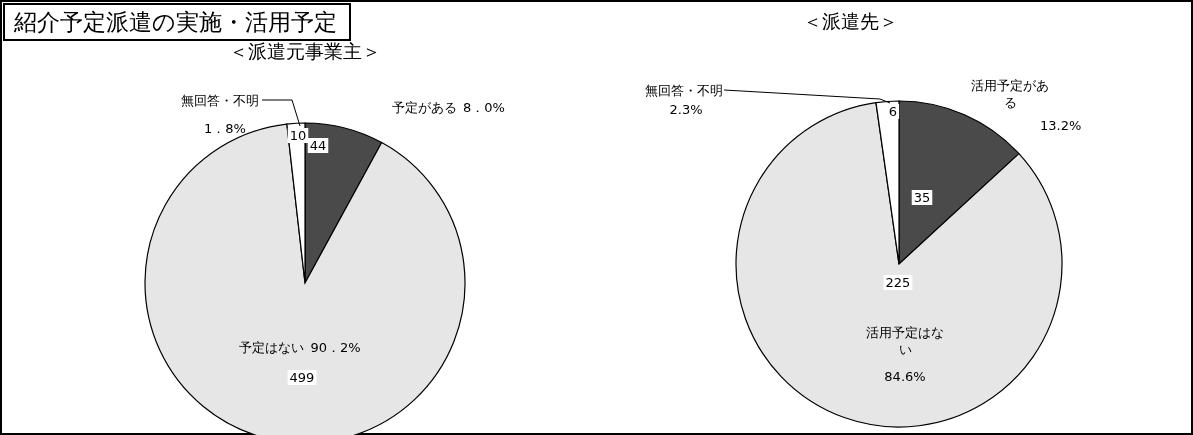 The image size is (1193, 435). I want to click on chart-subtitle: ＜派遣先＞, so click(850, 21).